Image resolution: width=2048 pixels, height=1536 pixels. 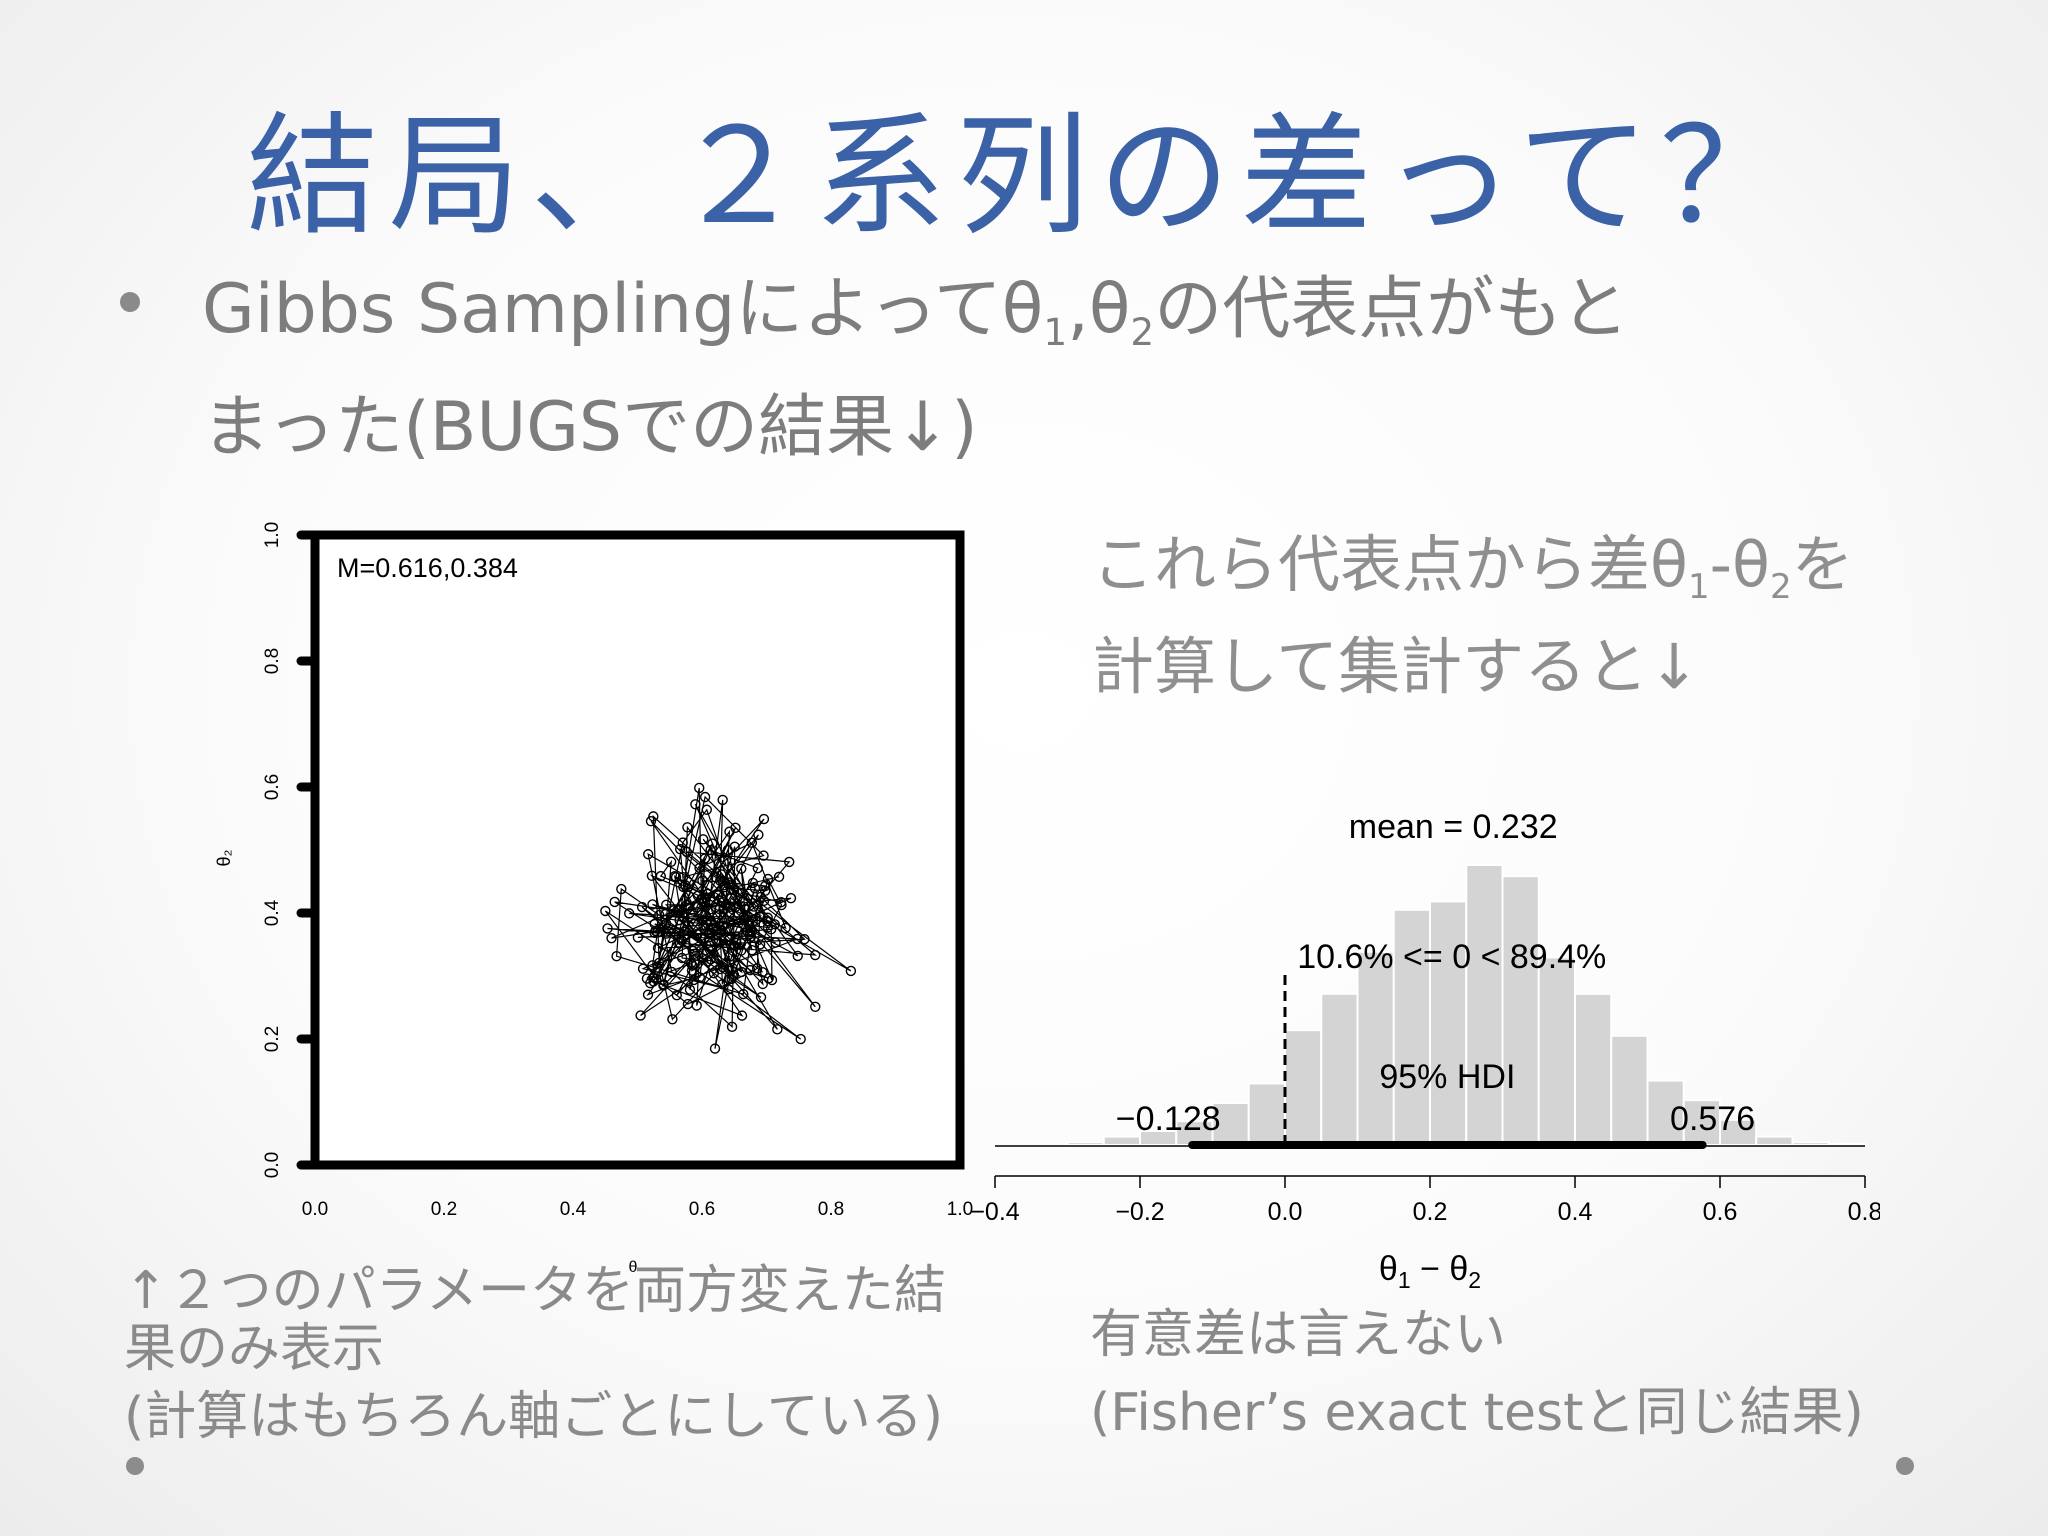 What do you see at coordinates (1447, 1077) in the screenshot?
I see `hdi-label: 95% HDI` at bounding box center [1447, 1077].